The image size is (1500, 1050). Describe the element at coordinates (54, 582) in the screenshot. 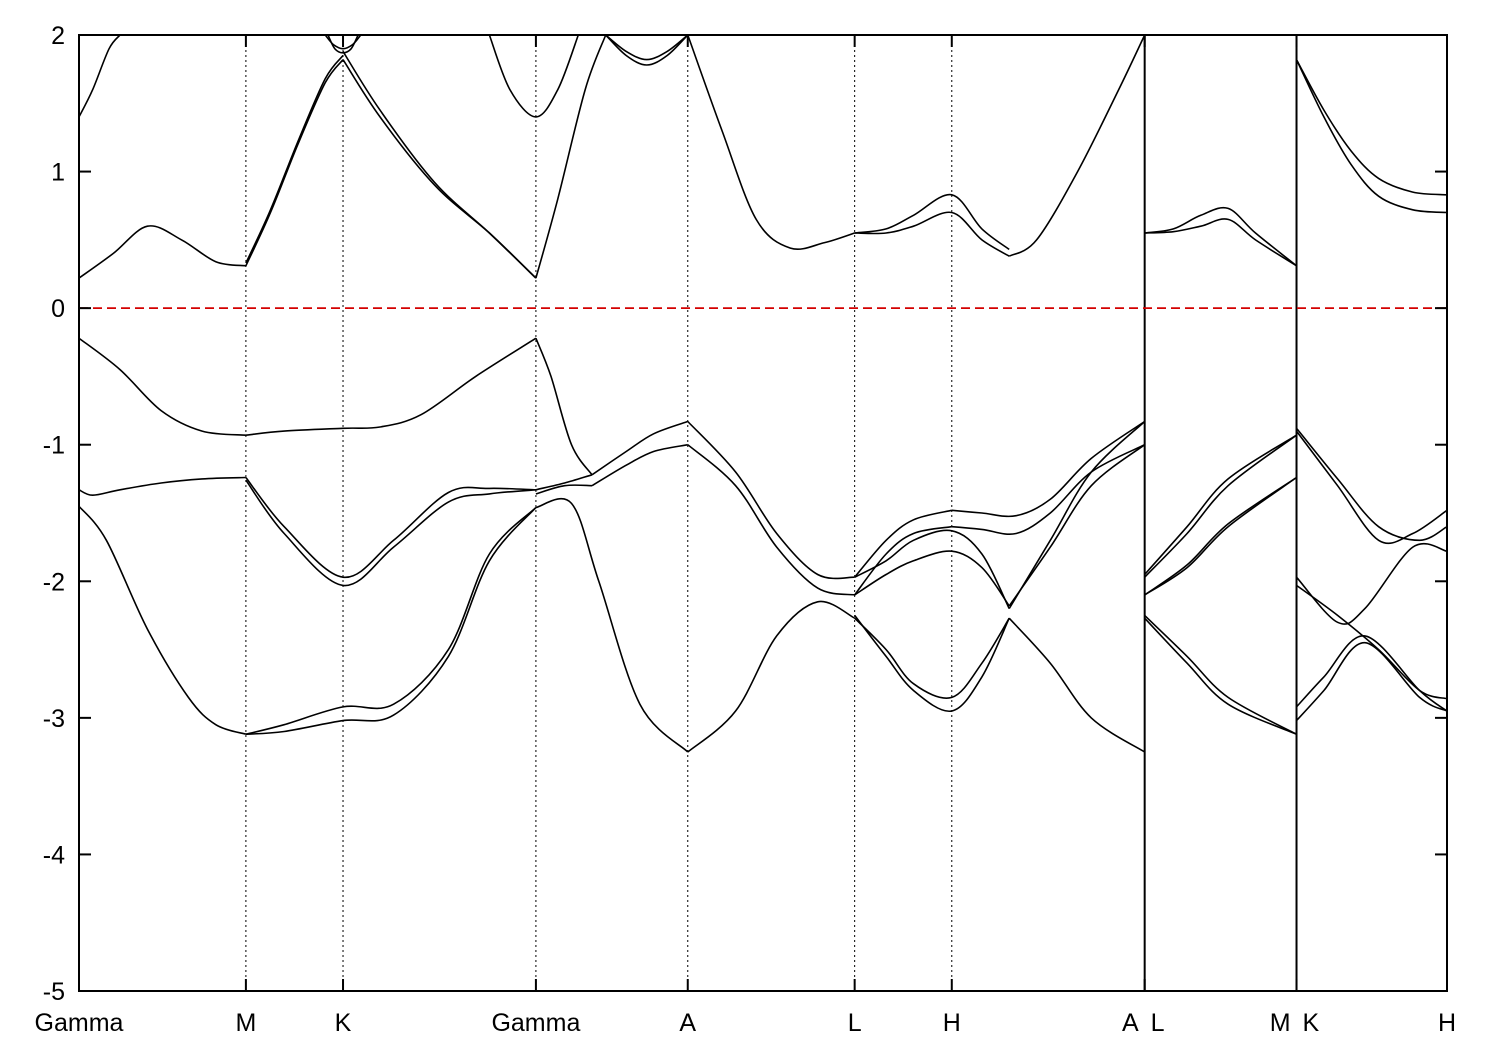

I see `y-tick-label-4: -2` at that location.